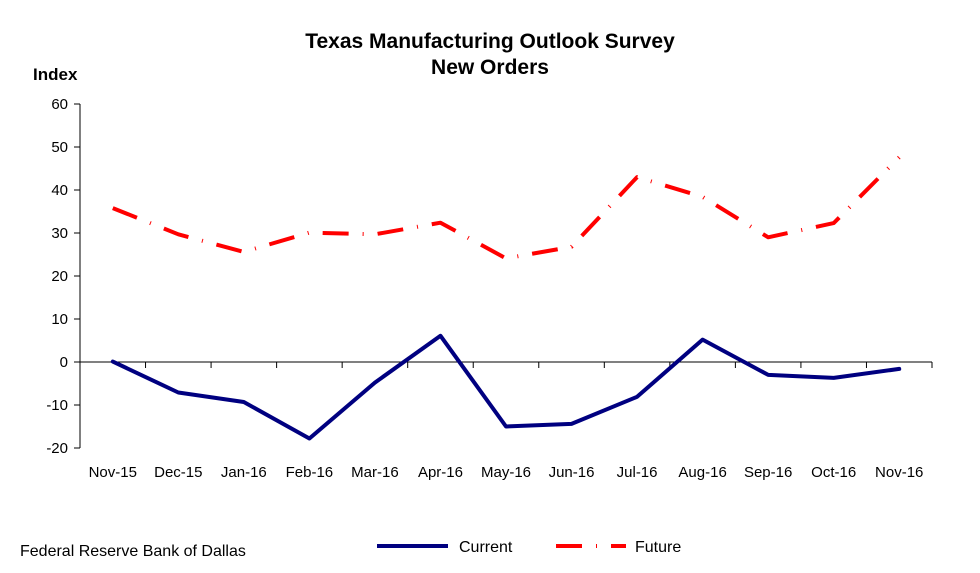  I want to click on legend-label-current: Current, so click(486, 547).